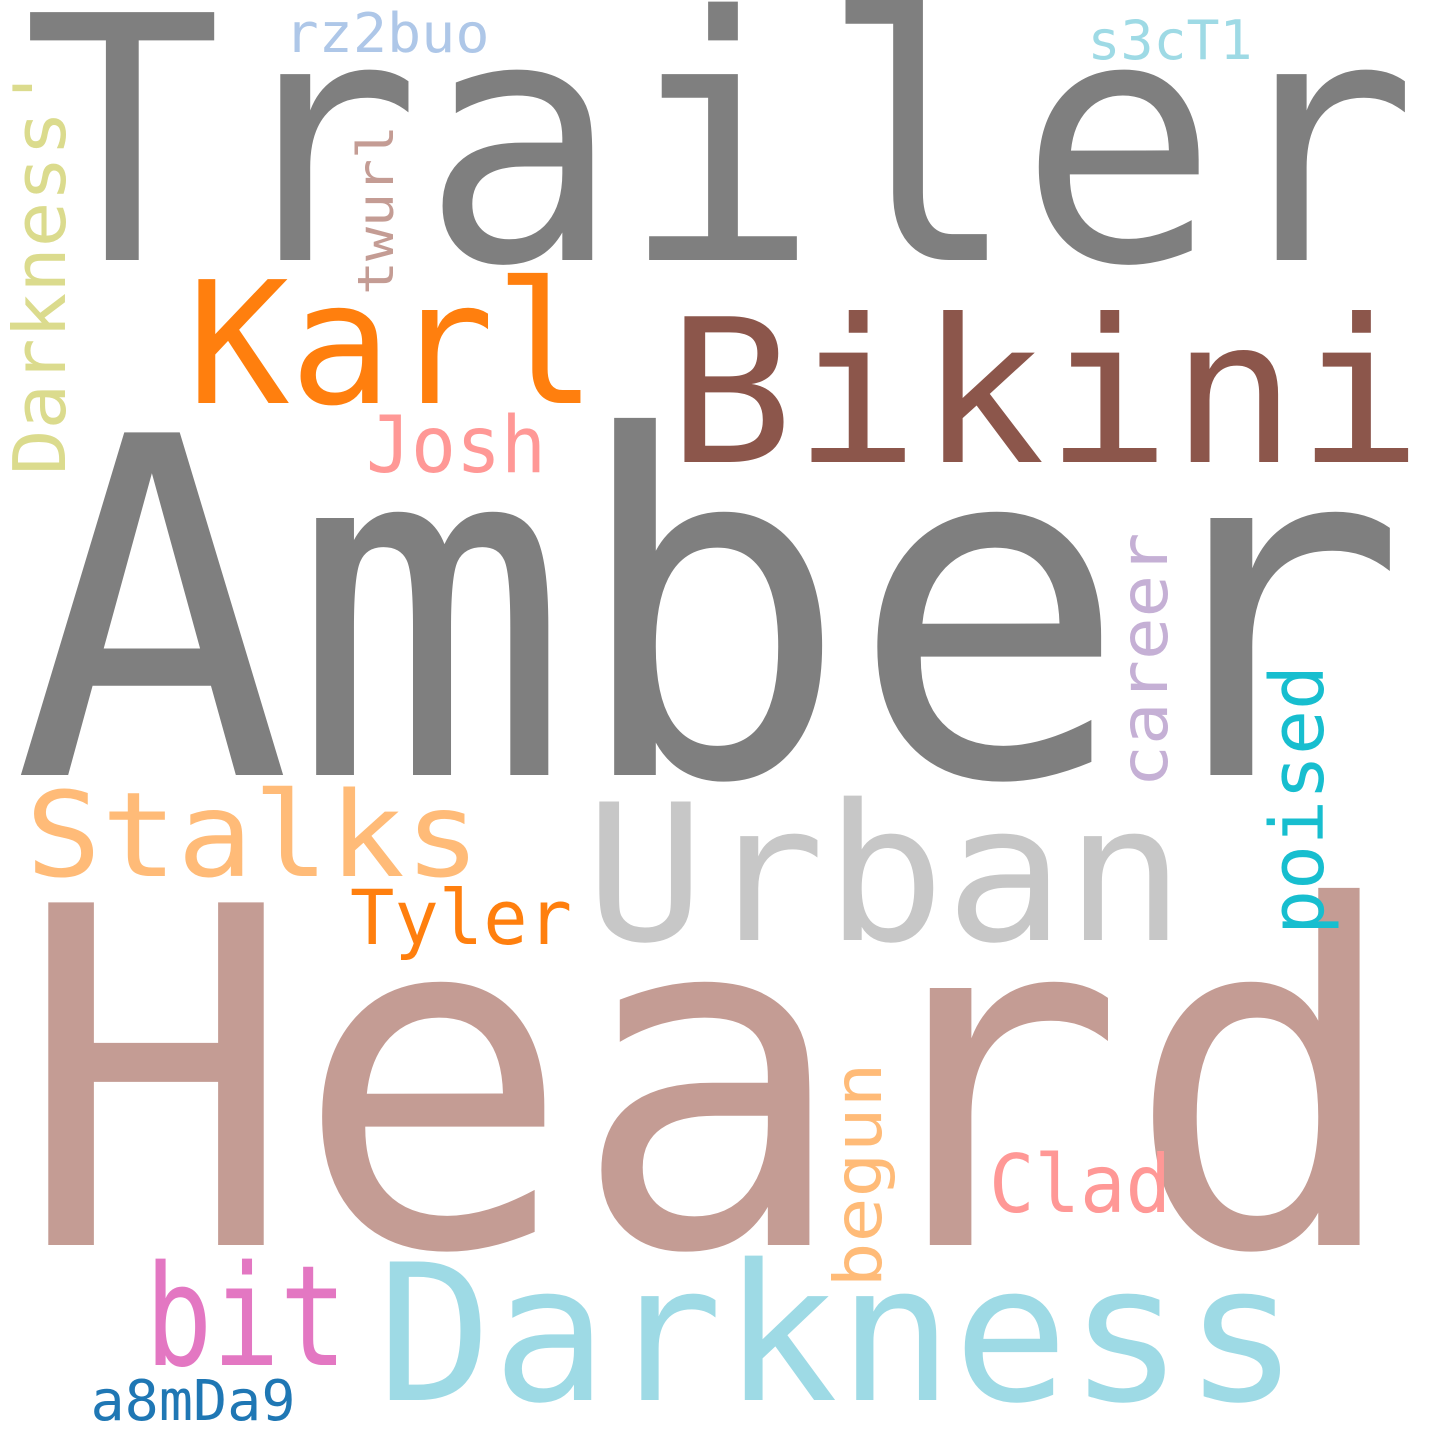 The width and height of the screenshot is (1440, 1440). I want to click on word-rz2buo: rz2buo, so click(387, 33).